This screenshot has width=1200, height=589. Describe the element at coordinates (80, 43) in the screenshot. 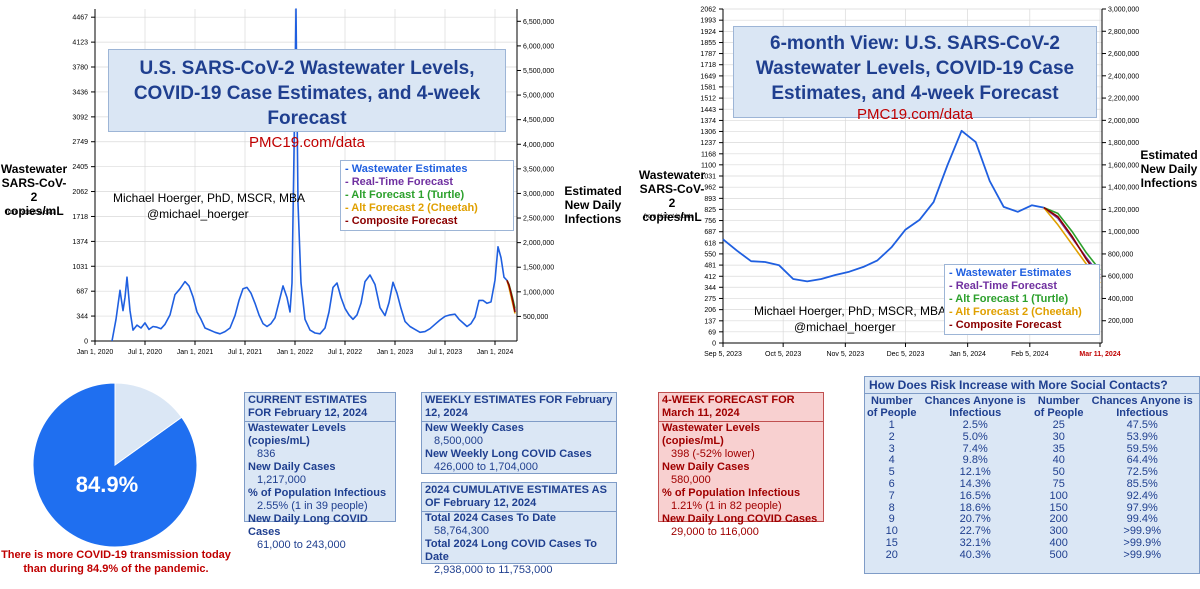

I see `y-tick-label: 4123` at that location.